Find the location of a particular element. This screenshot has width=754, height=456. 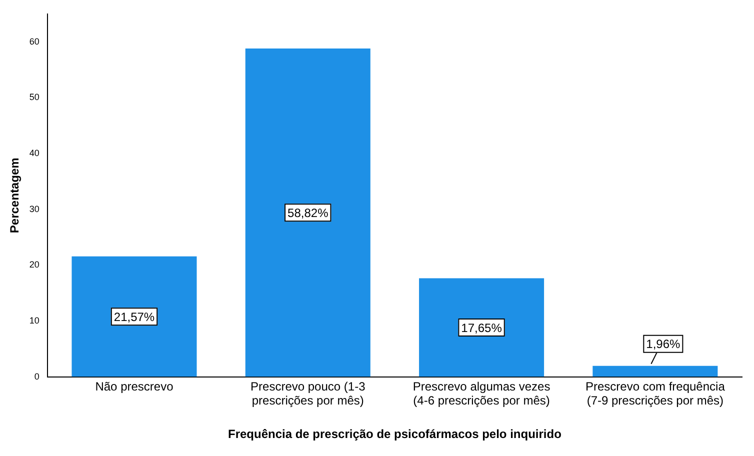

y-tick-label: 20 is located at coordinates (34, 265).